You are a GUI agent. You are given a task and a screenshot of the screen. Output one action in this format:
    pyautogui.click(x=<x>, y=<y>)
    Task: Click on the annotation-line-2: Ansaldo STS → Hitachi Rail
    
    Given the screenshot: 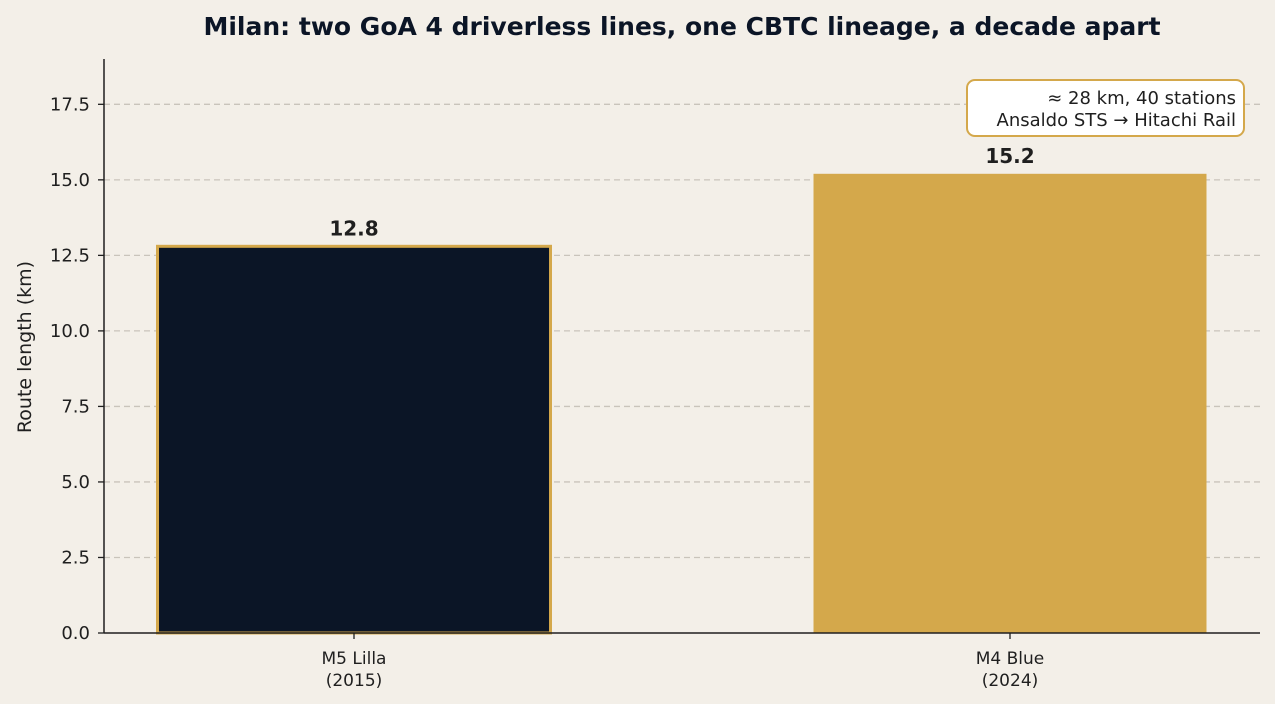 What is the action you would take?
    pyautogui.click(x=1116, y=120)
    